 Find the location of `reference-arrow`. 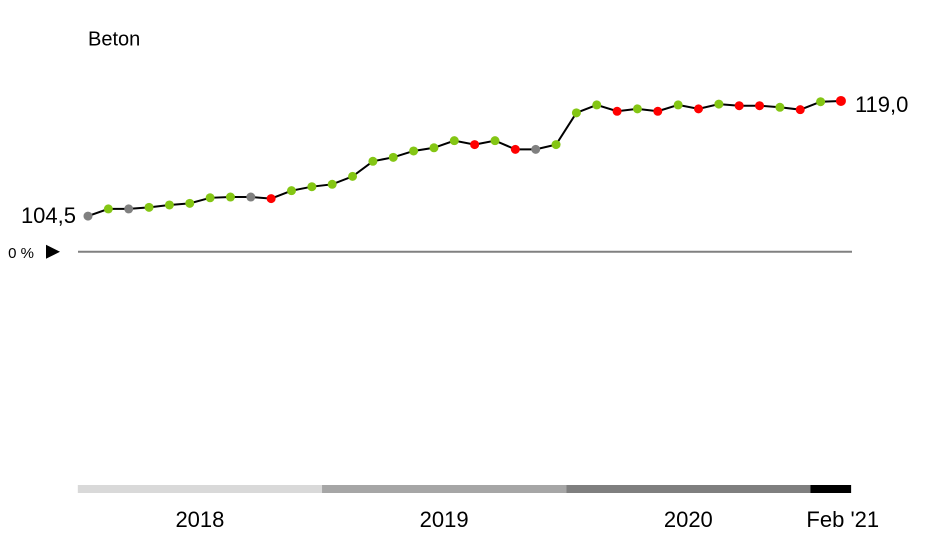

reference-arrow is located at coordinates (53, 251).